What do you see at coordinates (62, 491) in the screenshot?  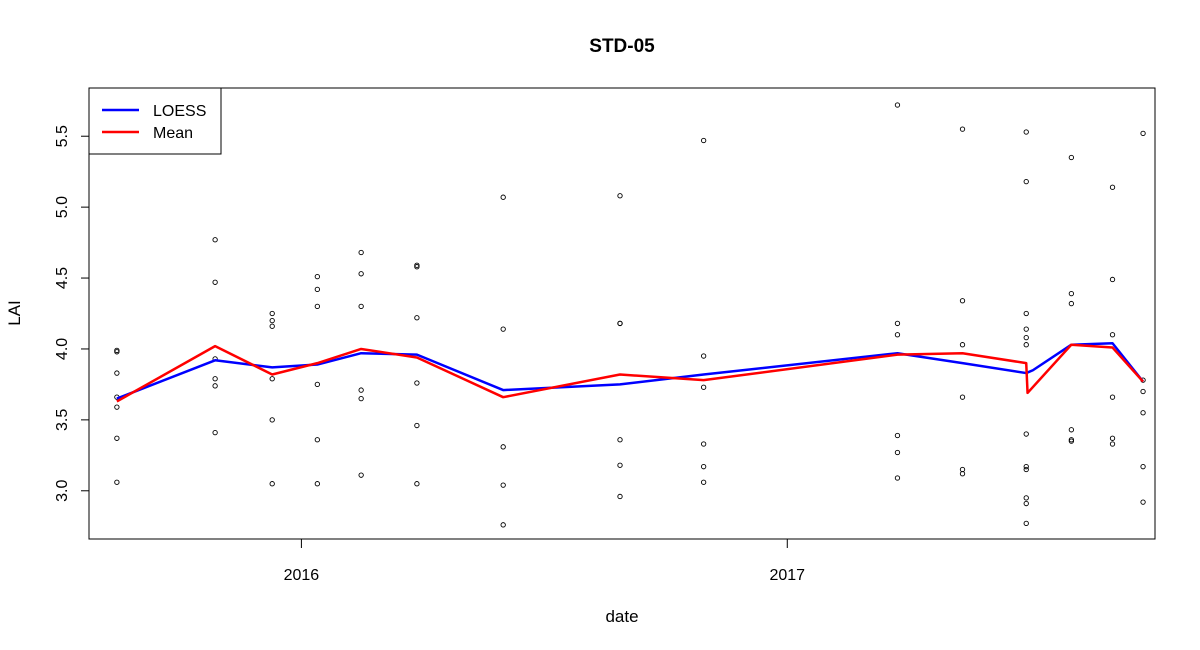 I see `y-tick-label: 3.0` at bounding box center [62, 491].